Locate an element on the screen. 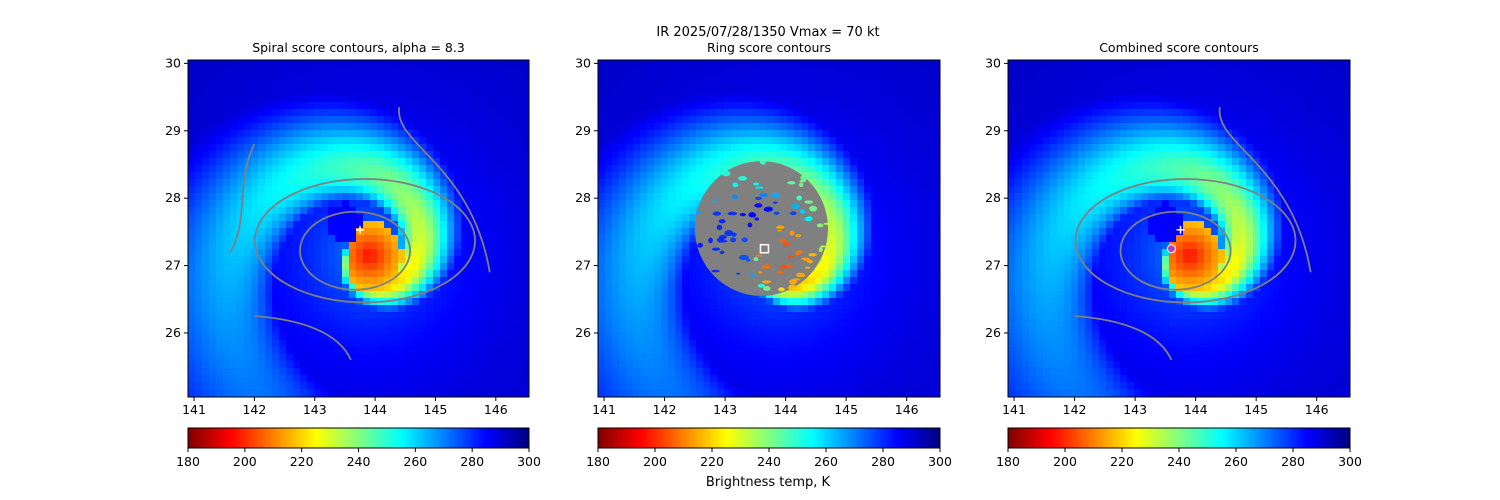 Image resolution: width=1500 pixels, height=500 pixels. panel-title: Combined score contours is located at coordinates (1179, 47).